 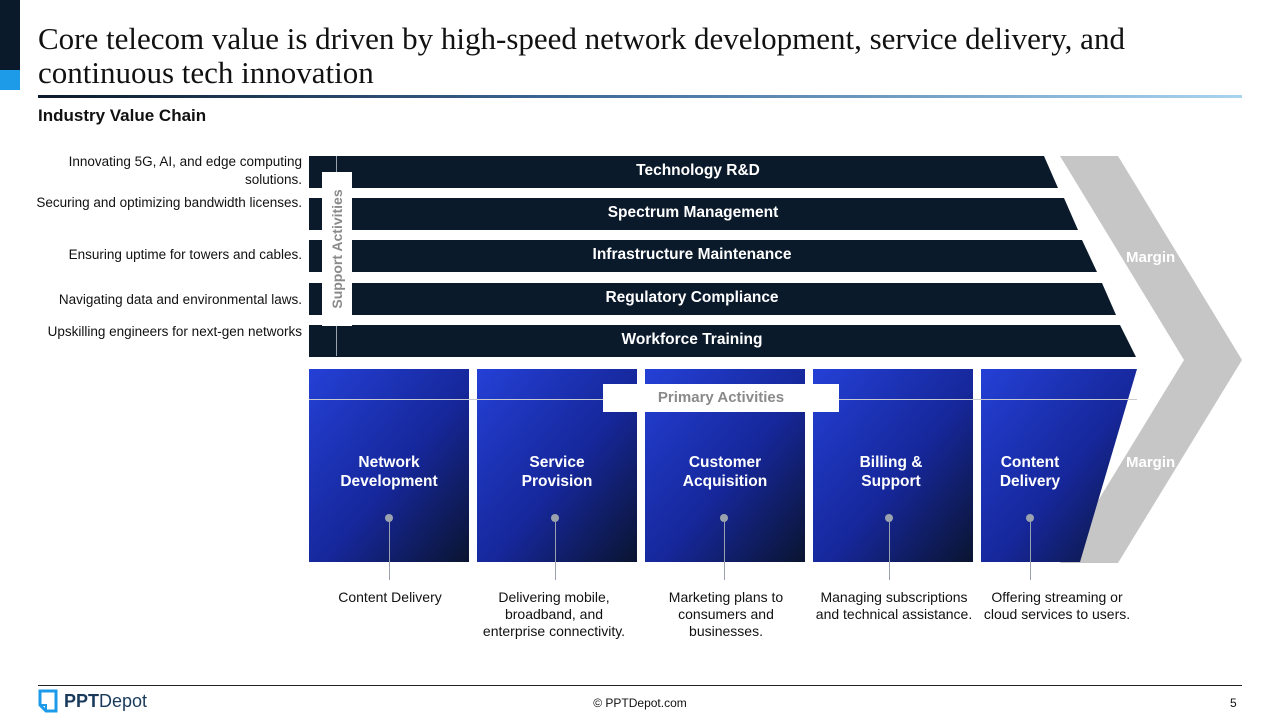 What do you see at coordinates (1151, 257) in the screenshot?
I see `margin-label-top: Margin` at bounding box center [1151, 257].